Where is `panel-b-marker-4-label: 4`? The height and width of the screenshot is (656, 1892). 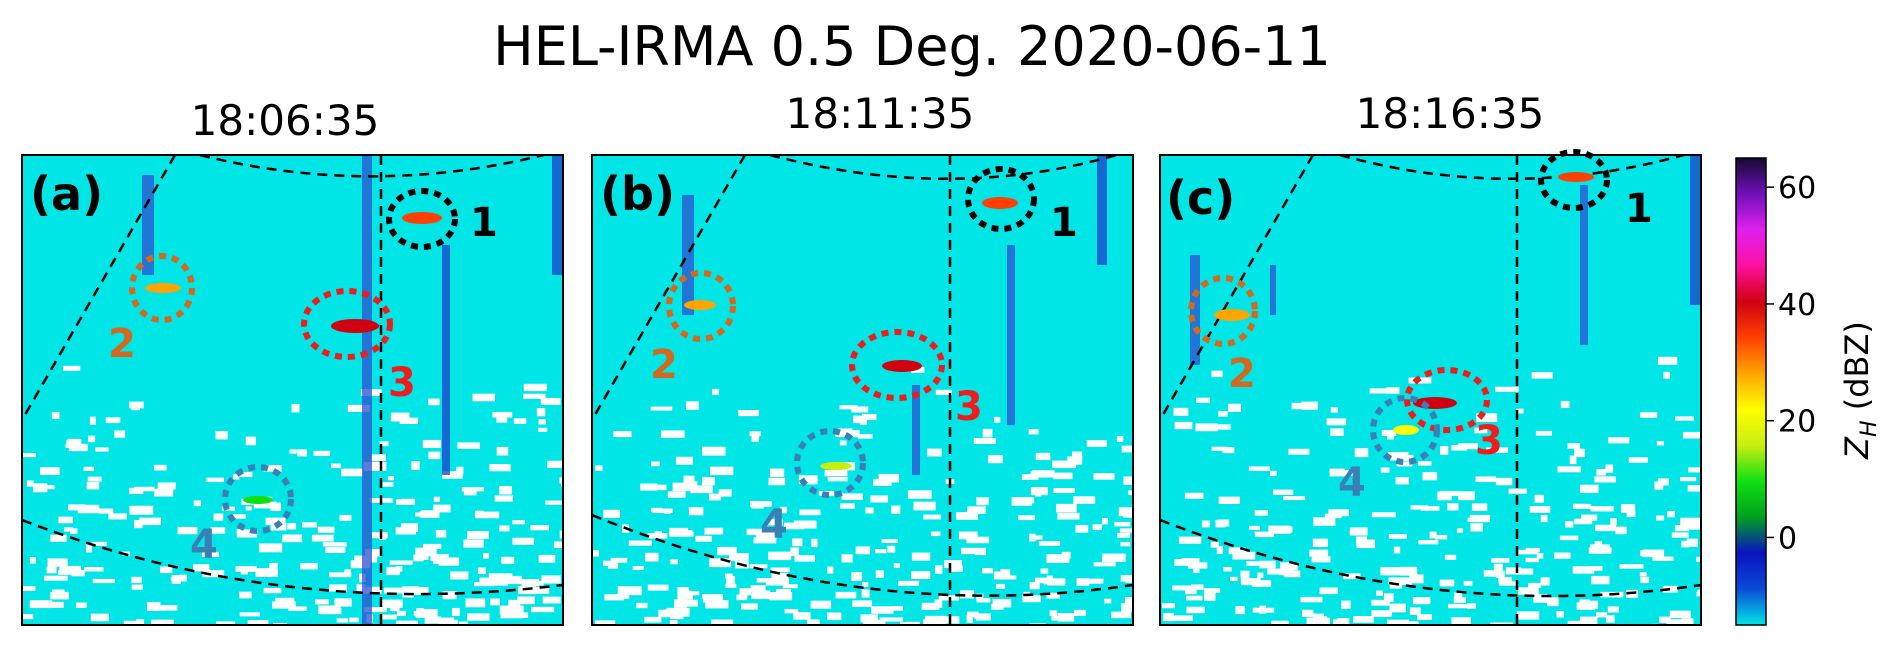 panel-b-marker-4-label: 4 is located at coordinates (774, 525).